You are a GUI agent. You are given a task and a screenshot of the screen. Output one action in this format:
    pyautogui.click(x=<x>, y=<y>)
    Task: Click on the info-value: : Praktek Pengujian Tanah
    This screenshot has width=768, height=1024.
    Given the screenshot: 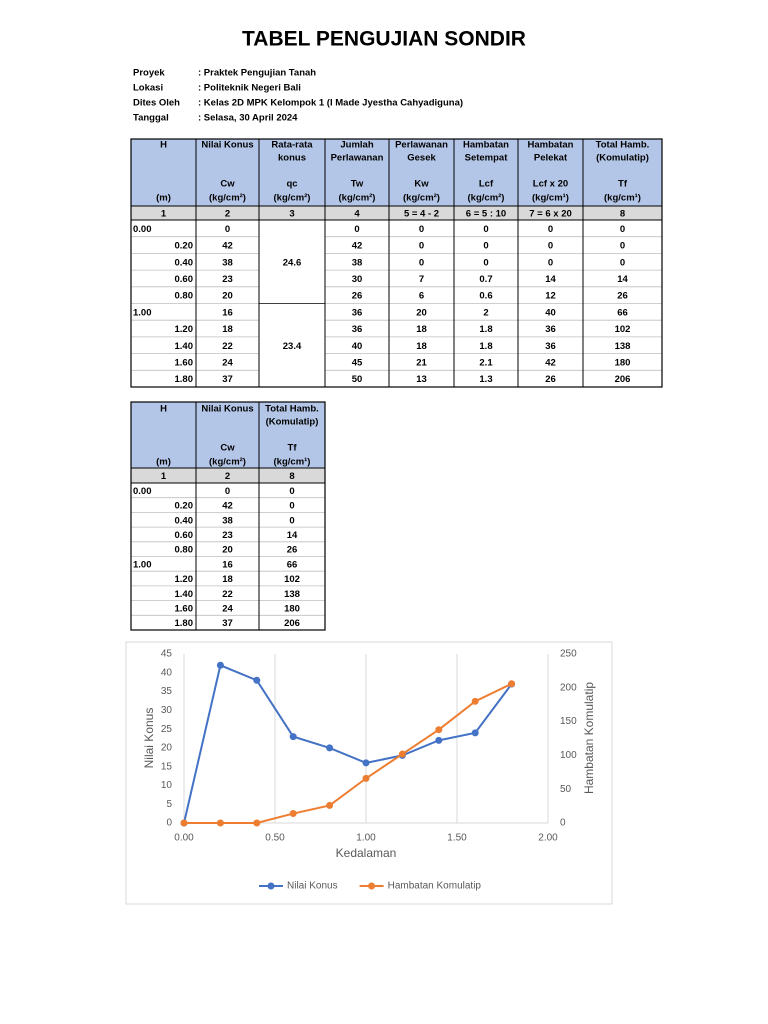 What is the action you would take?
    pyautogui.click(x=257, y=73)
    